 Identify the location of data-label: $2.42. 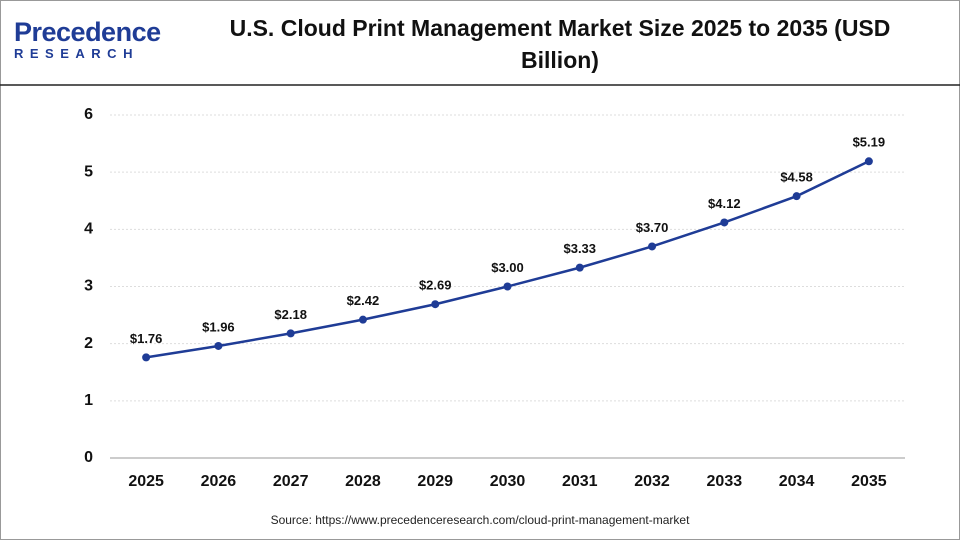
(363, 300).